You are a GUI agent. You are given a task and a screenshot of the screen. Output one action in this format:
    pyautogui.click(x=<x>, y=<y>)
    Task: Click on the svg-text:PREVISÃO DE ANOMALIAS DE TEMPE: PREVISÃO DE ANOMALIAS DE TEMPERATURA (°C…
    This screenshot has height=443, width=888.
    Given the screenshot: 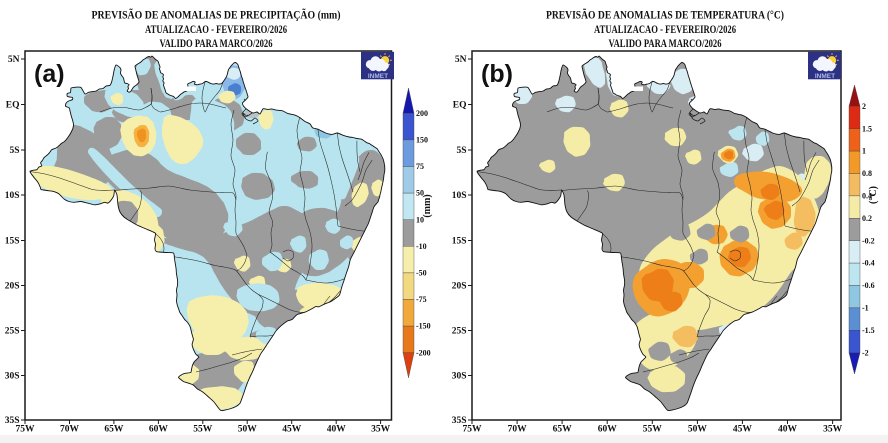 What is the action you would take?
    pyautogui.click(x=665, y=15)
    